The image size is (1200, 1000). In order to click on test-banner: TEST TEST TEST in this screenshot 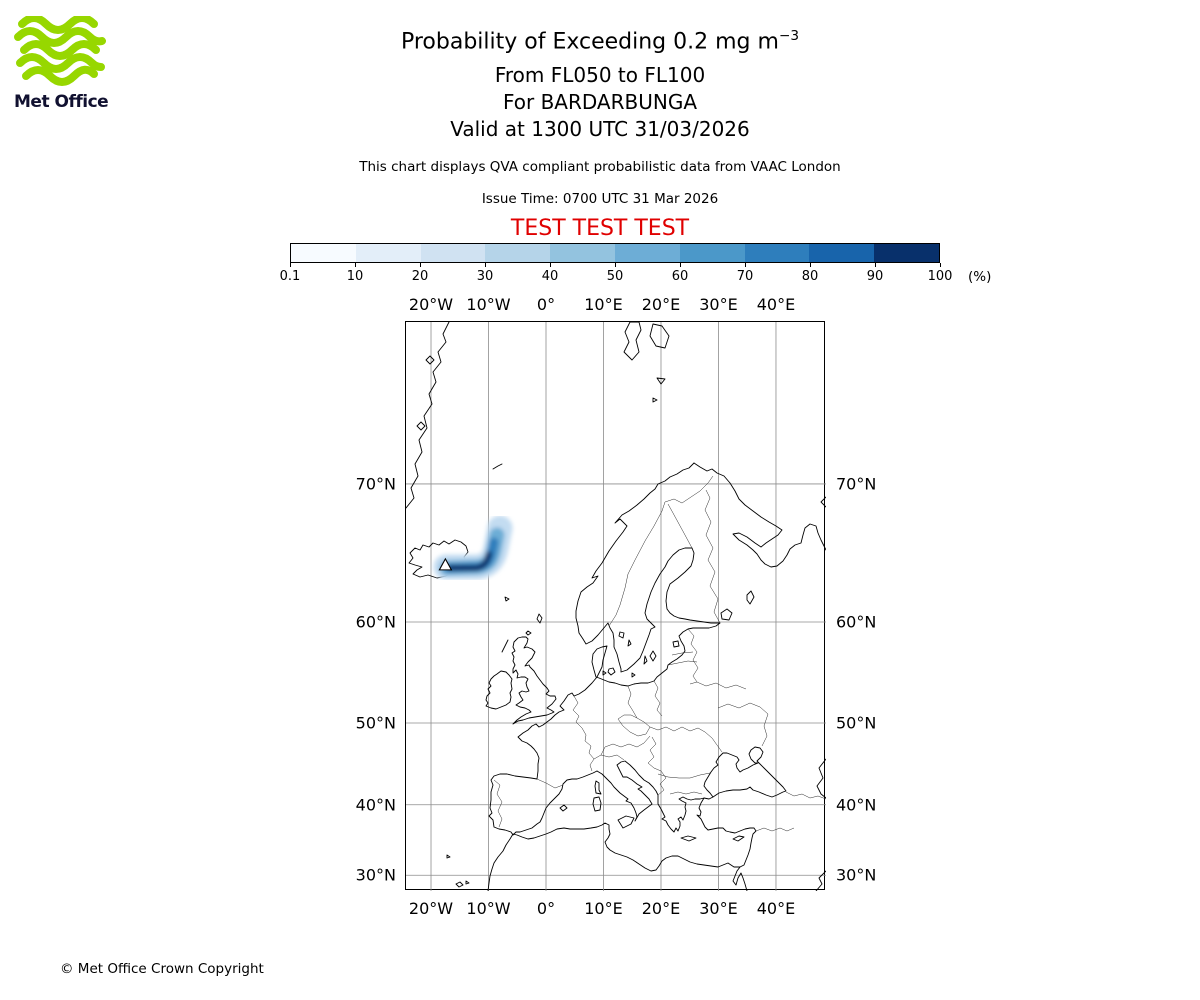, I will do `click(600, 228)`.